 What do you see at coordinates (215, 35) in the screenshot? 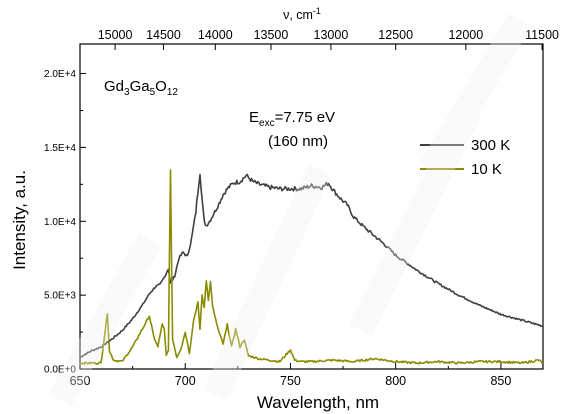
I see `top-tick-label: 14000` at bounding box center [215, 35].